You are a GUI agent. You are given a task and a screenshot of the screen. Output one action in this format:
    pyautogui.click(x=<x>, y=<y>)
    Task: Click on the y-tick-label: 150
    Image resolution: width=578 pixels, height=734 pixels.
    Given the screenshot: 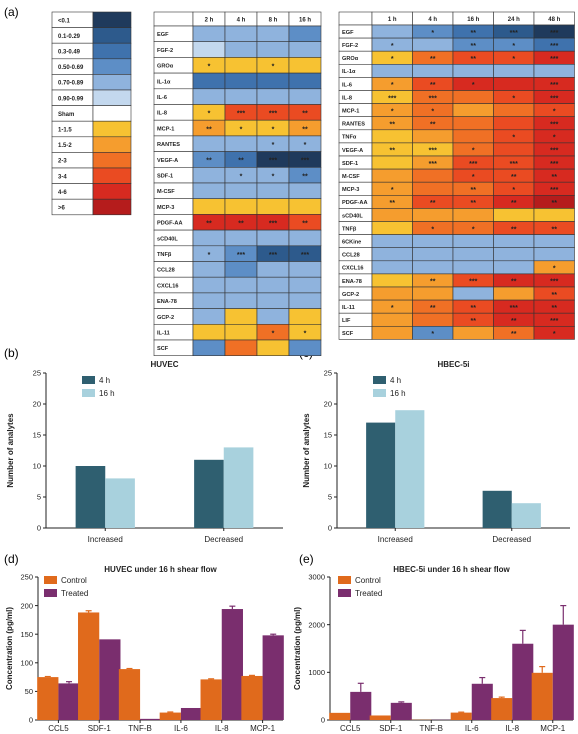 What is the action you would take?
    pyautogui.click(x=26, y=634)
    